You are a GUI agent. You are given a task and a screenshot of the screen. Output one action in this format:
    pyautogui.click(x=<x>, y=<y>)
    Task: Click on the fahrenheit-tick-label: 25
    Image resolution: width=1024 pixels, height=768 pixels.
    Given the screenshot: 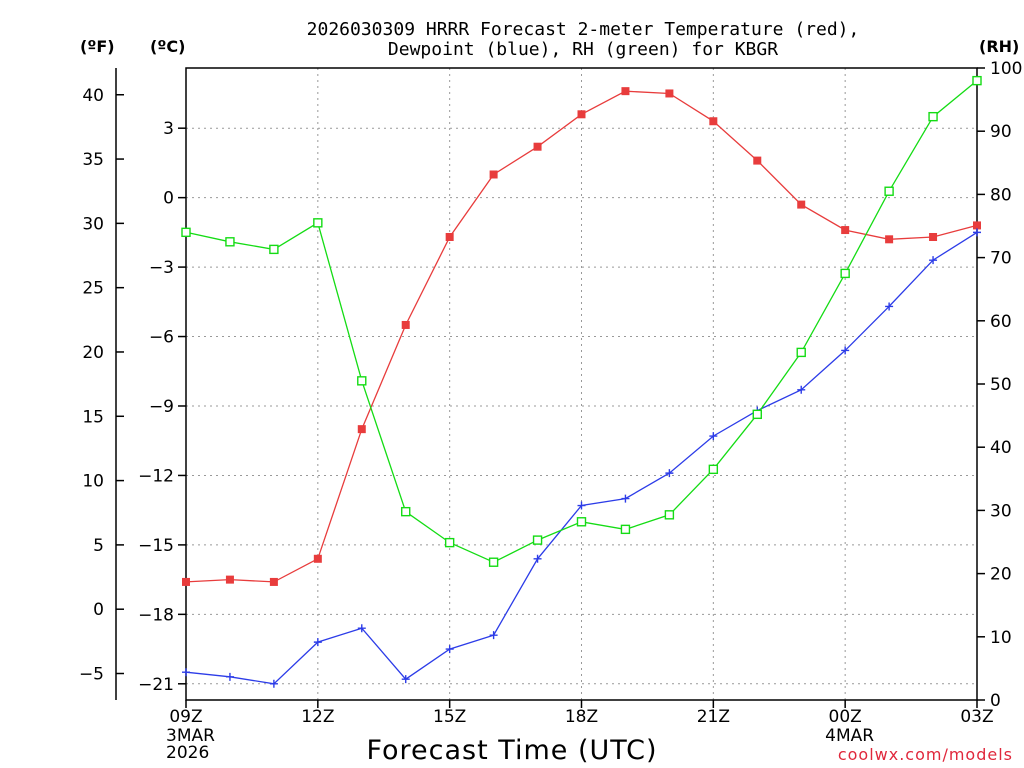 What is the action you would take?
    pyautogui.click(x=93, y=289)
    